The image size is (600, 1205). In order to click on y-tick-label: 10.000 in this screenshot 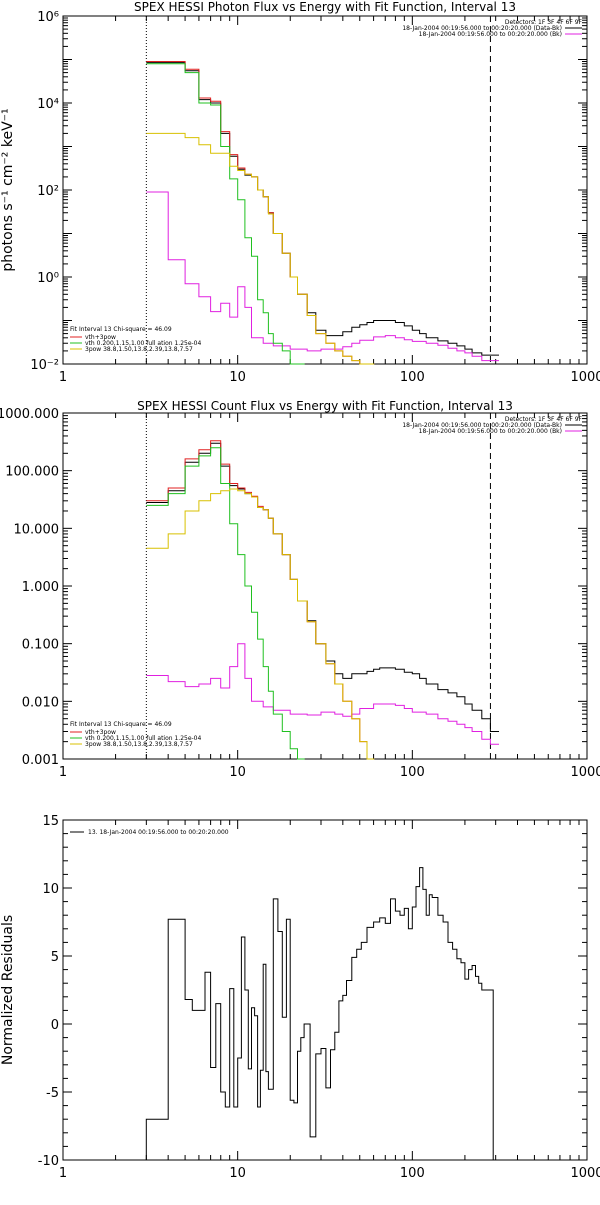, I will do `click(37, 529)`.